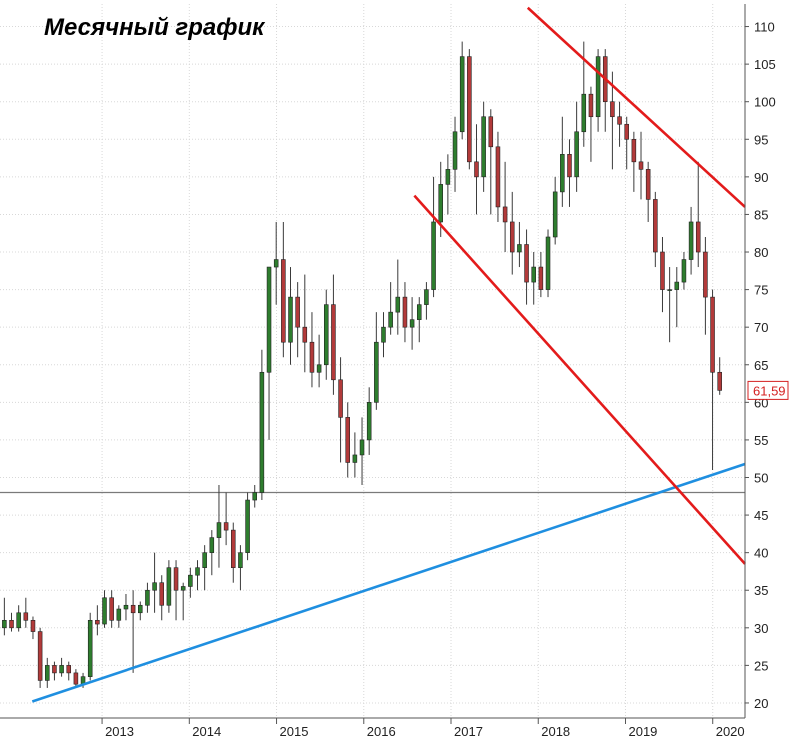  What do you see at coordinates (761, 327) in the screenshot?
I see `y-tick-label: 70` at bounding box center [761, 327].